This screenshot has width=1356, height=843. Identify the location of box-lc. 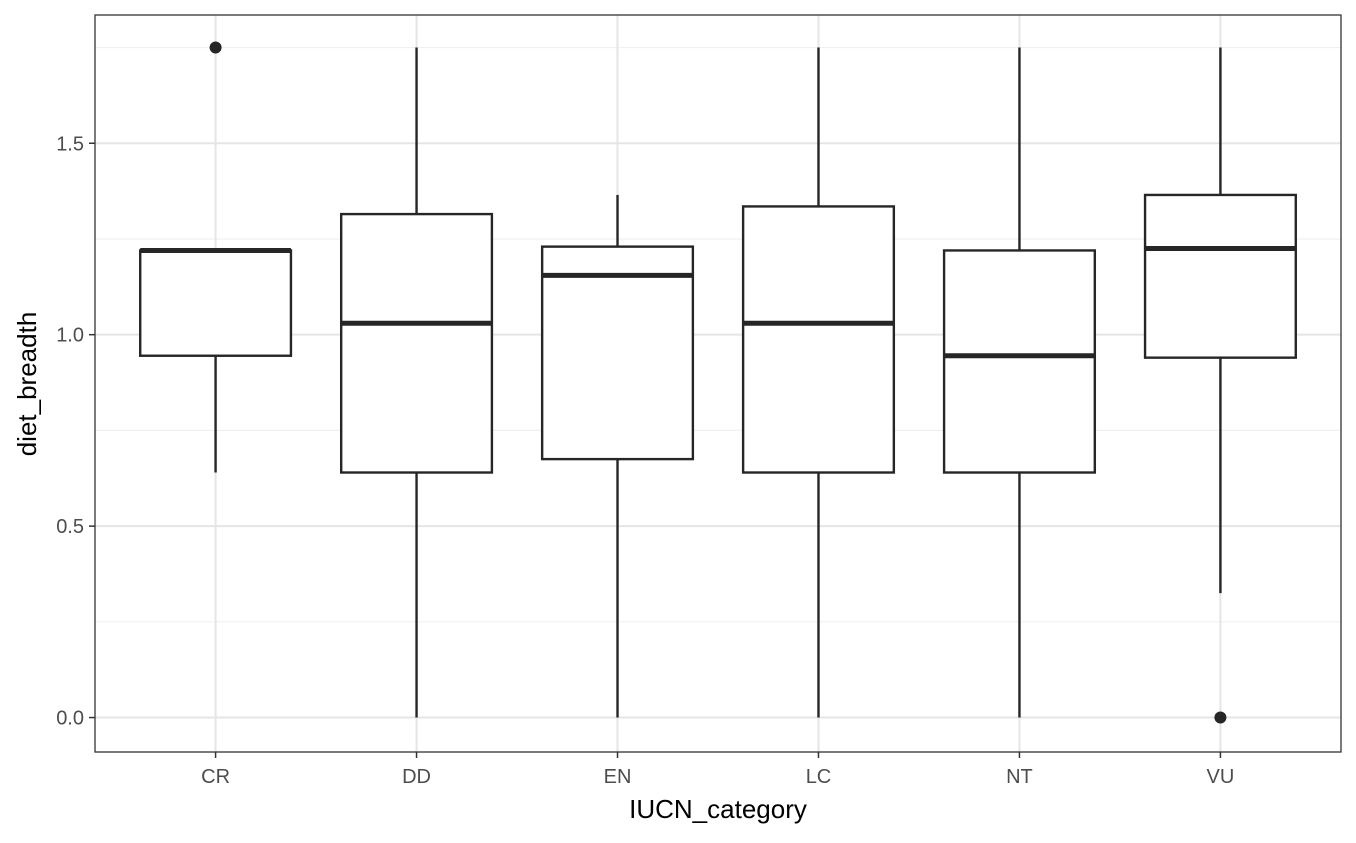
(818, 382).